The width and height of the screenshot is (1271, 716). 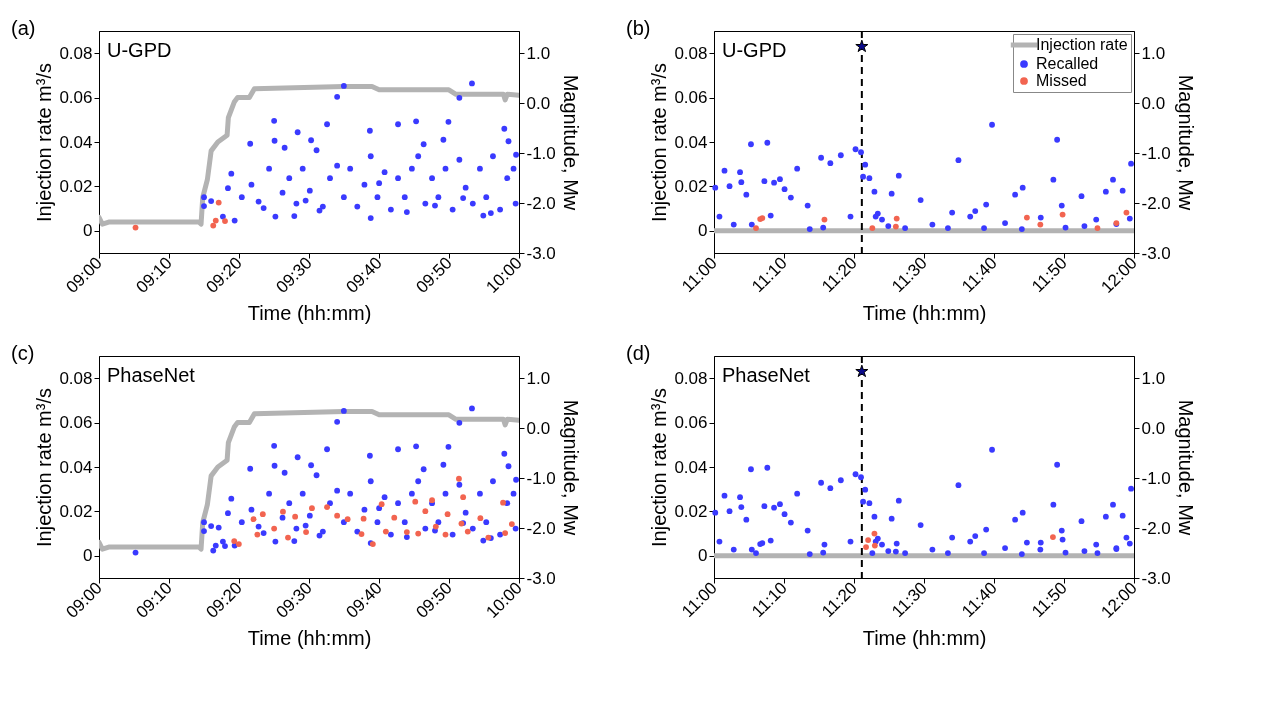 I want to click on annotation: PhaseNet, so click(x=151, y=375).